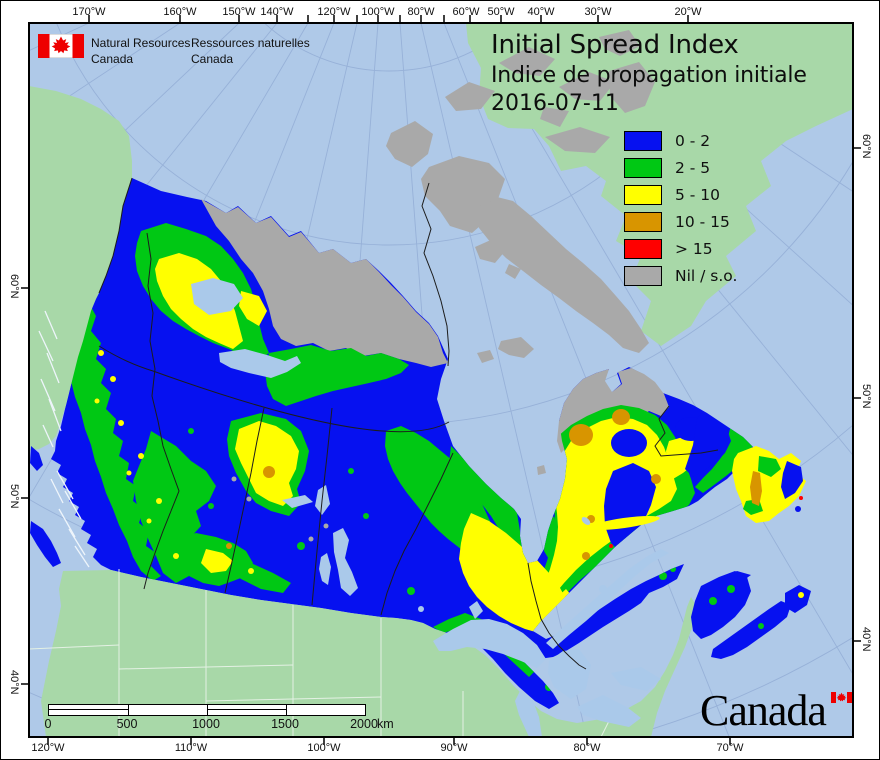 The height and width of the screenshot is (760, 880). Describe the element at coordinates (694, 249) in the screenshot. I see `legend-label: > 15` at that location.